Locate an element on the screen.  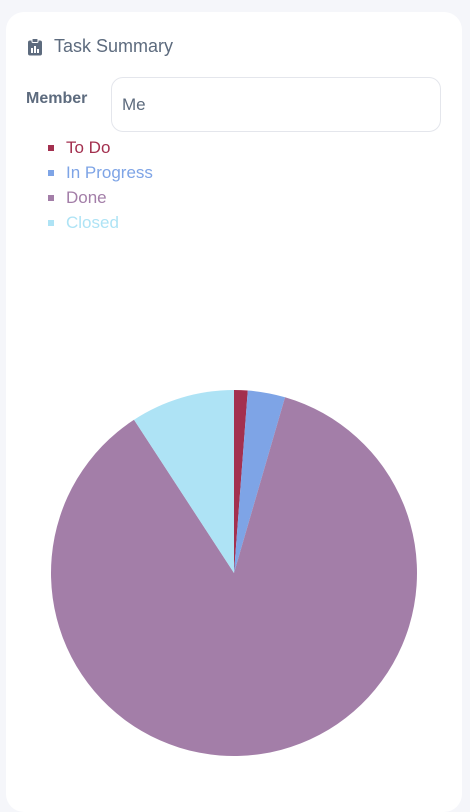
legend-item: Done is located at coordinates (100, 197).